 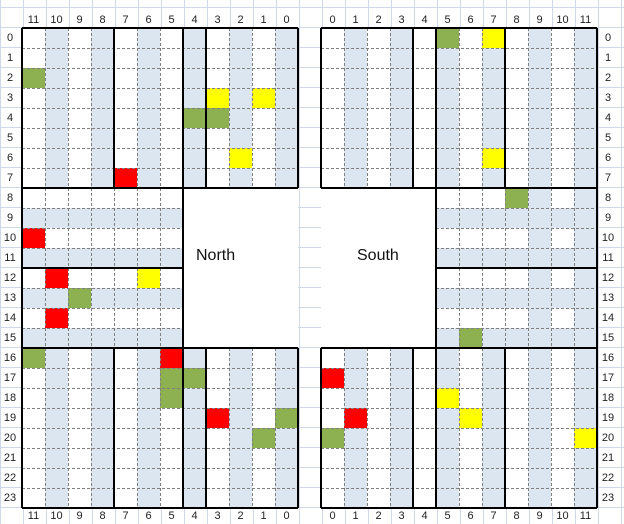 What do you see at coordinates (378, 255) in the screenshot?
I see `south-label: South` at bounding box center [378, 255].